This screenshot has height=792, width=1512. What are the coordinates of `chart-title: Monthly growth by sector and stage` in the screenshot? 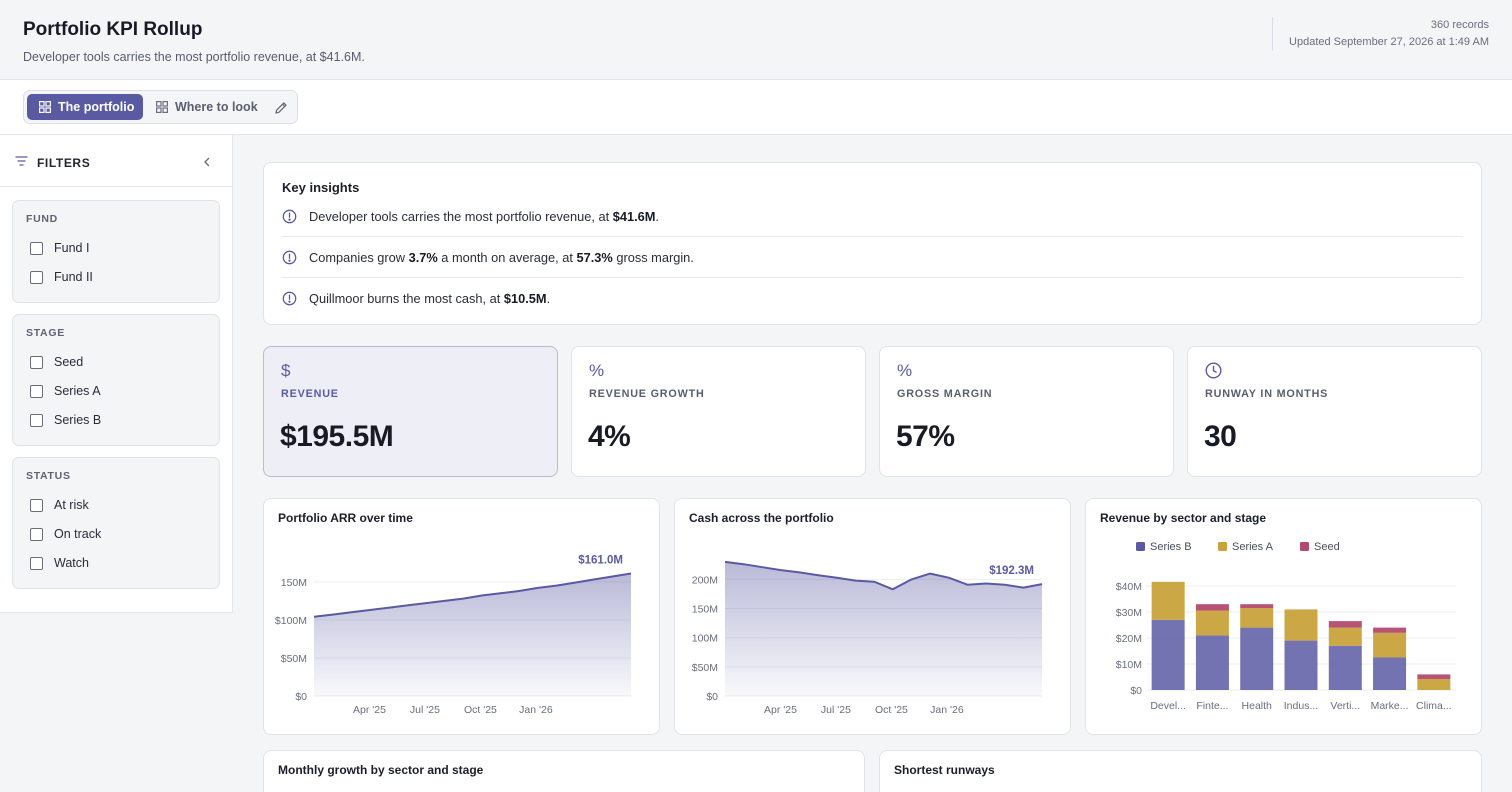 It's located at (381, 770).